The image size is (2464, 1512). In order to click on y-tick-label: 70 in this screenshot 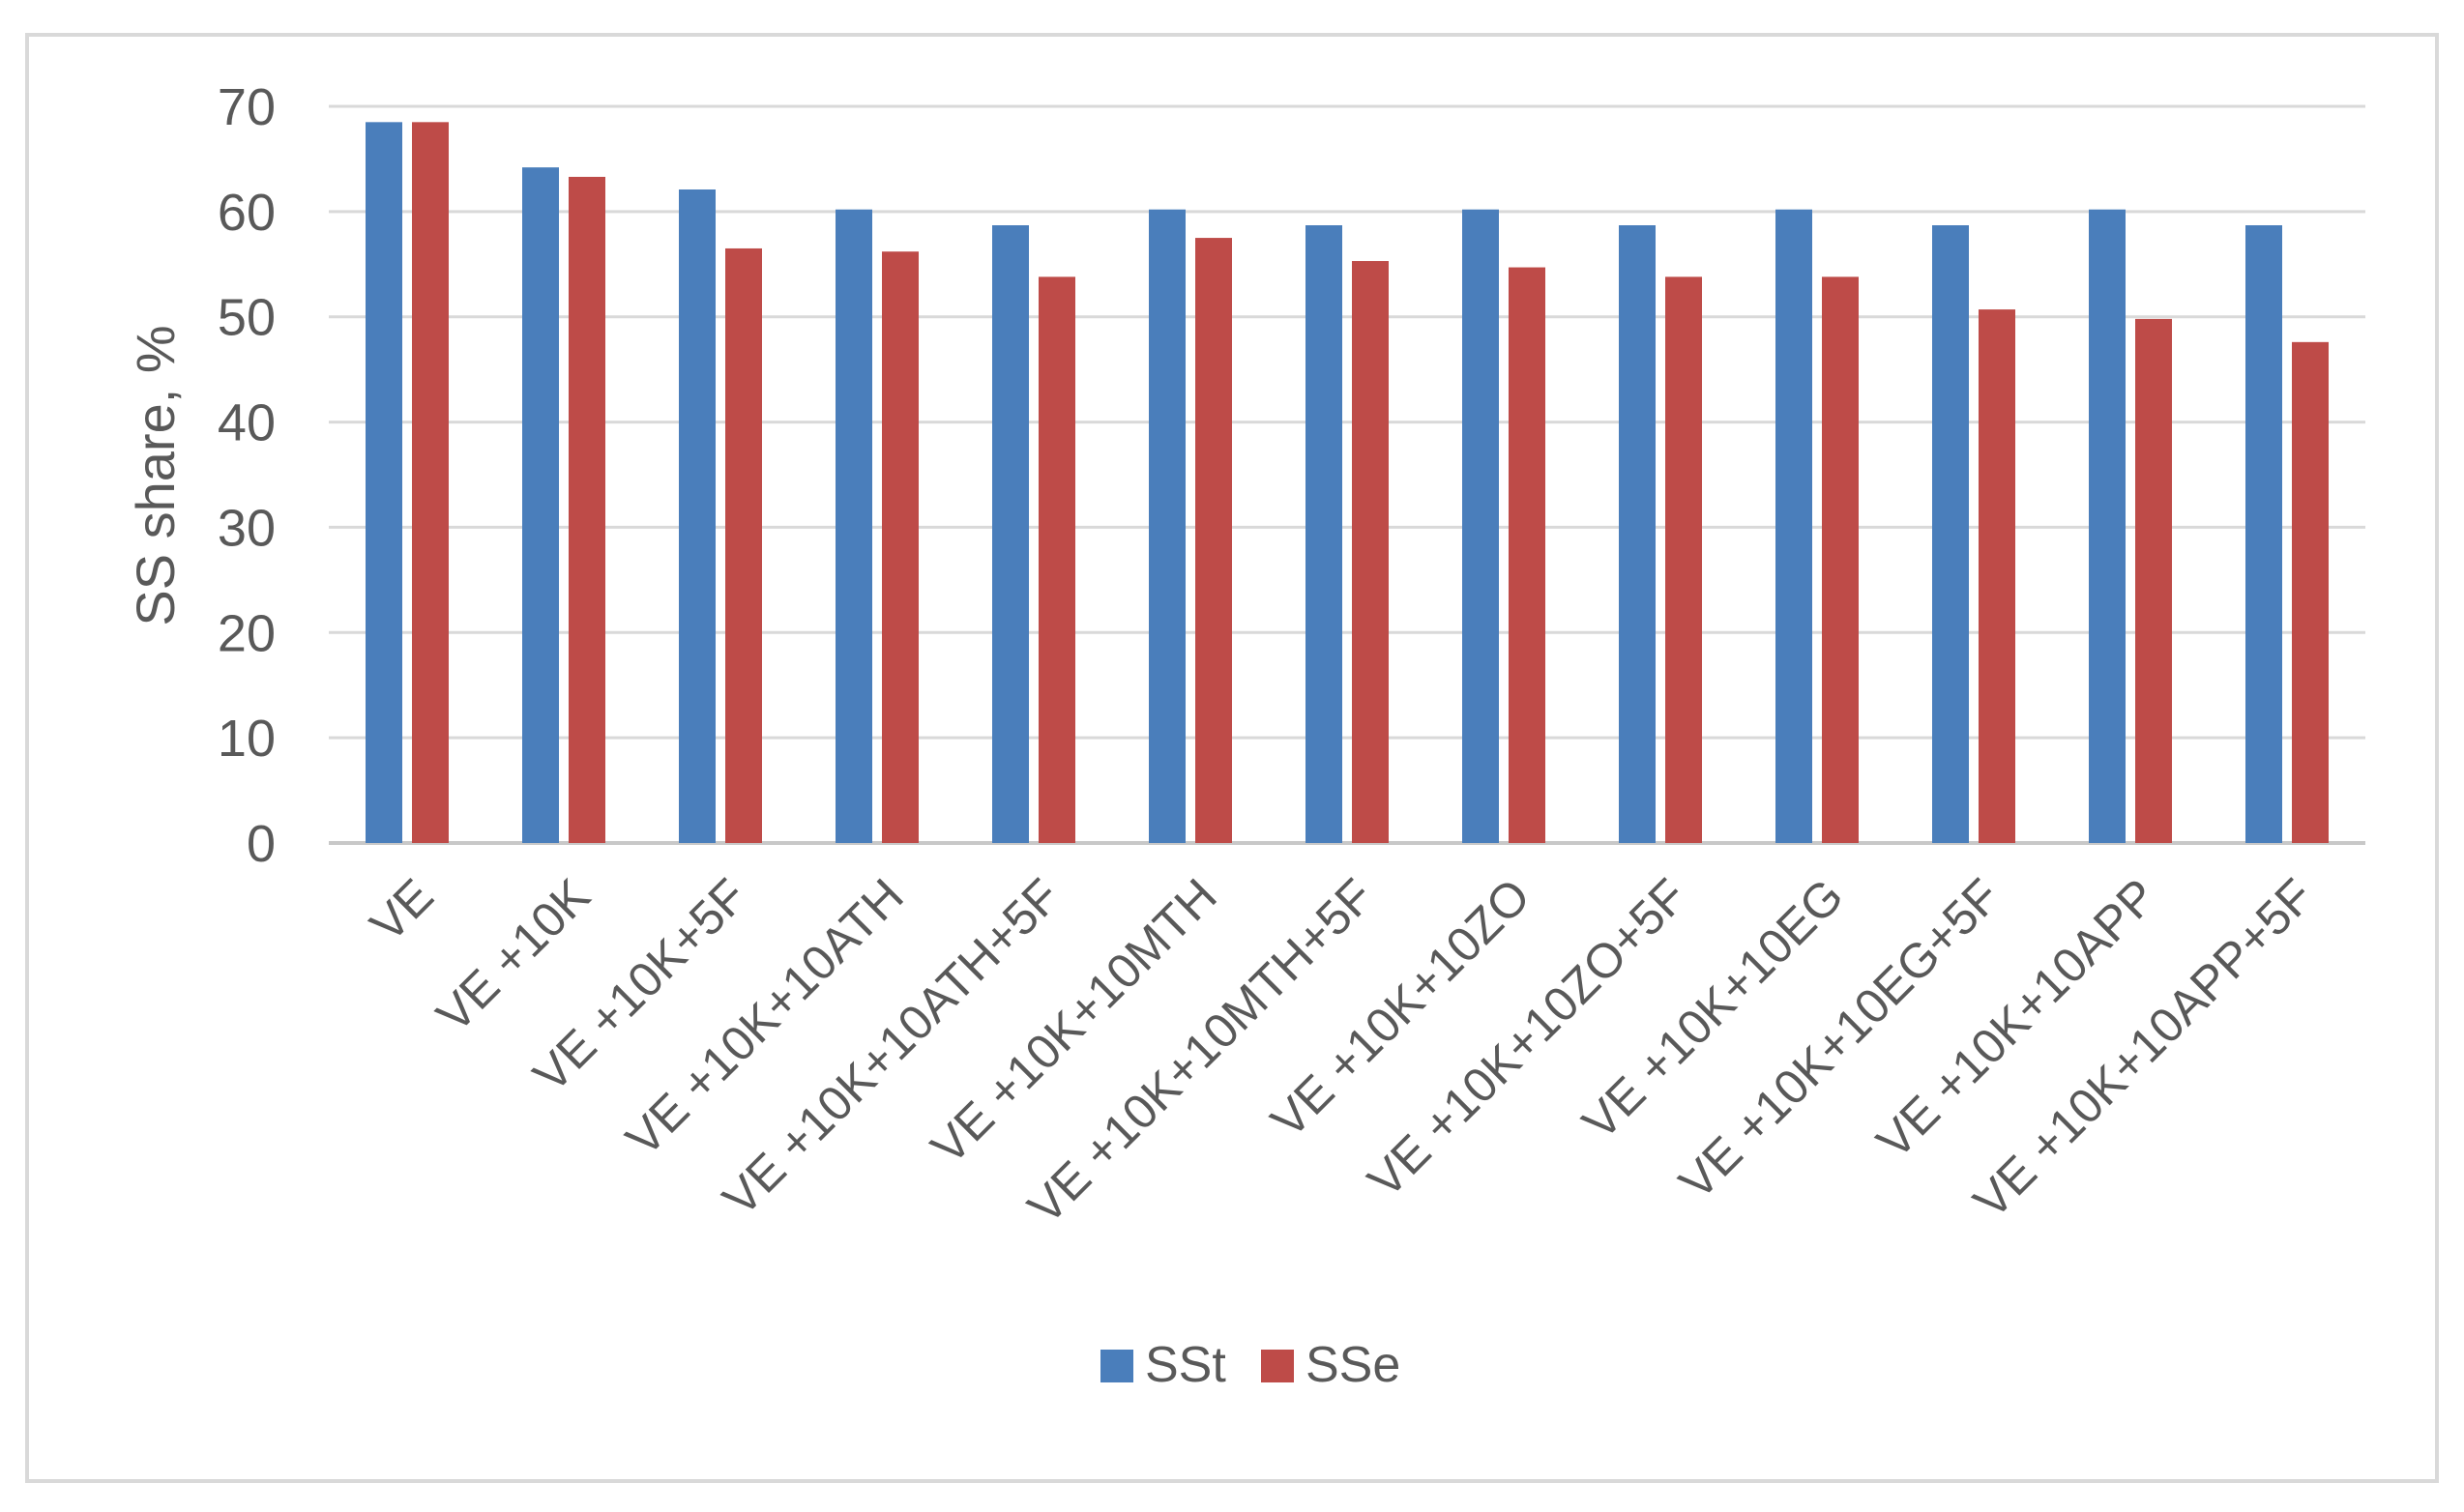, I will do `click(247, 107)`.